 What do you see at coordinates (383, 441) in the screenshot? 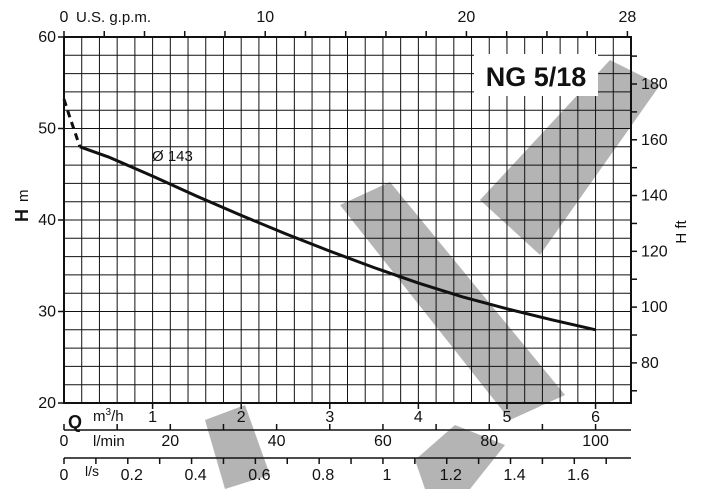
I see `x-lmin-tick-label: 60` at bounding box center [383, 441].